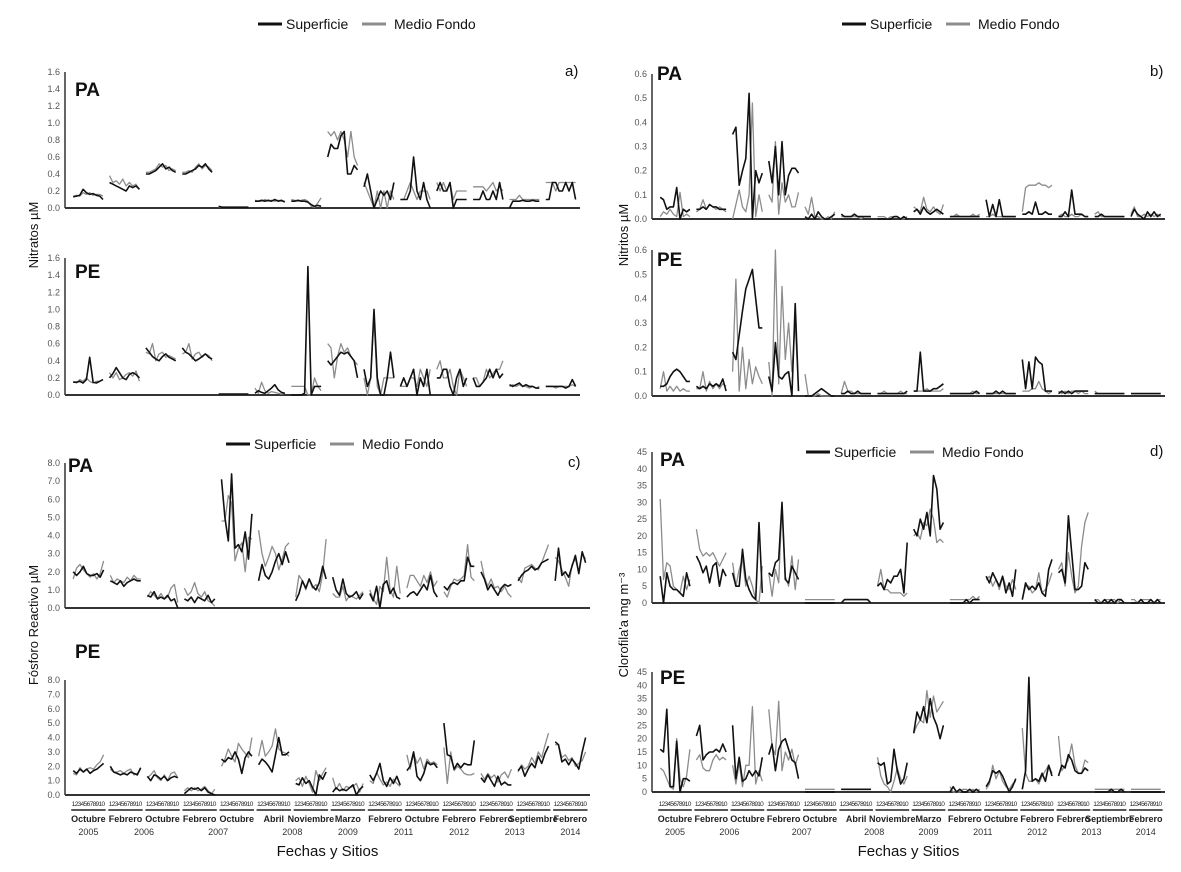 The height and width of the screenshot is (872, 1181). I want to click on year-label: 2005, so click(88, 832).